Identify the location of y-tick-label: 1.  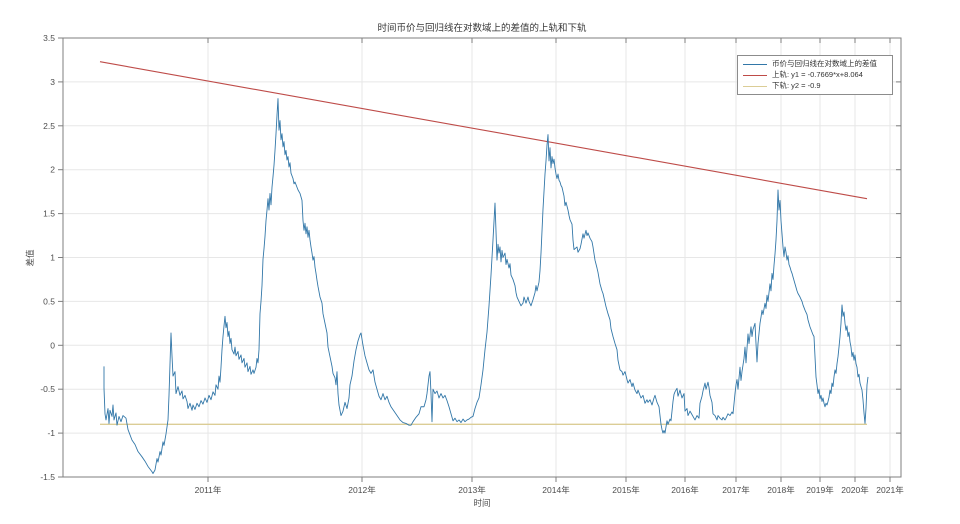
(52, 258).